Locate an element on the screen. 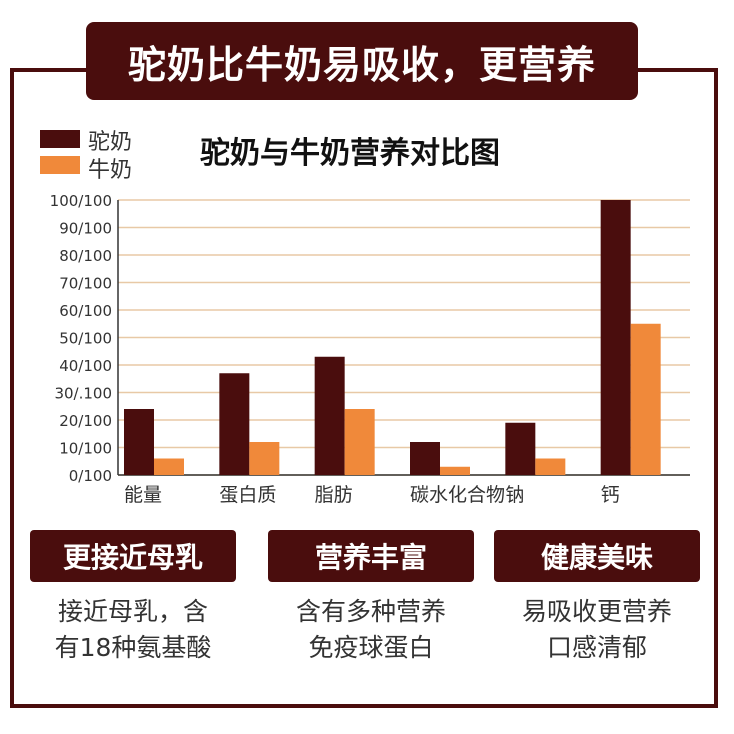 The height and width of the screenshot is (734, 734). feature-label-text: 健康美味 is located at coordinates (596, 557).